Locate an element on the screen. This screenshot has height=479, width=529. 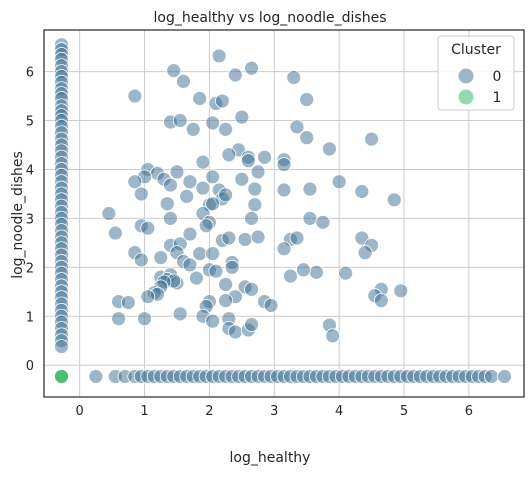
x-tick-label: 1 is located at coordinates (144, 411).